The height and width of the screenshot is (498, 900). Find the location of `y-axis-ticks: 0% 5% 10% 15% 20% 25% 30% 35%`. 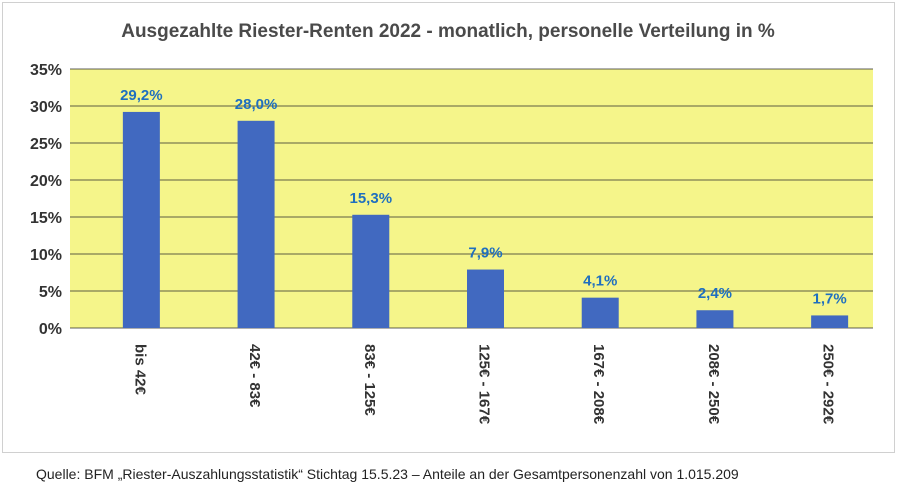

y-axis-ticks: 0% 5% 10% 15% 20% 25% 30% 35% is located at coordinates (46, 200).